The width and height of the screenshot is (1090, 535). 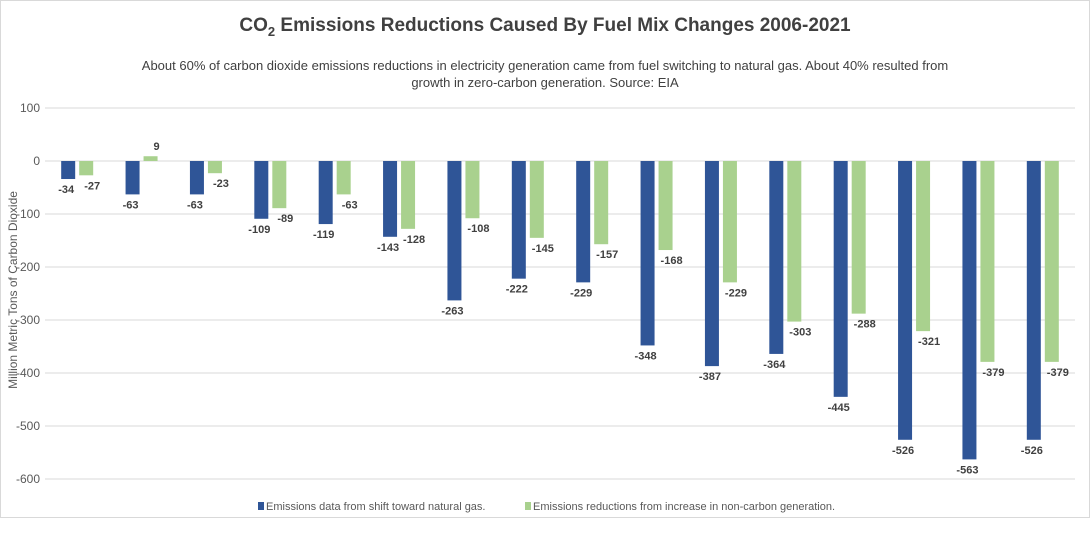 What do you see at coordinates (157, 147) in the screenshot?
I see `data-label: 9` at bounding box center [157, 147].